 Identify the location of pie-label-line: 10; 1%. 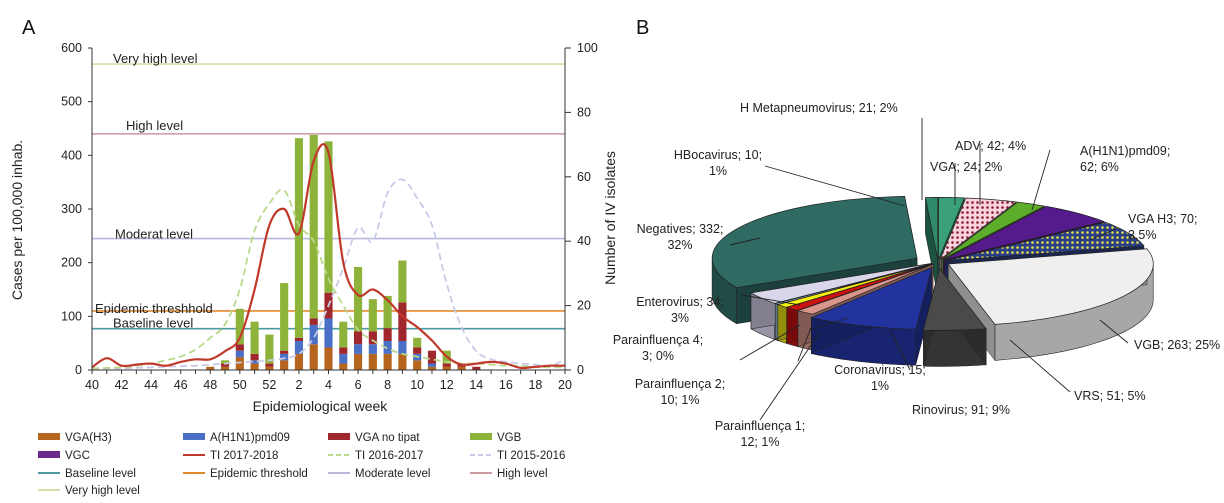
(680, 400).